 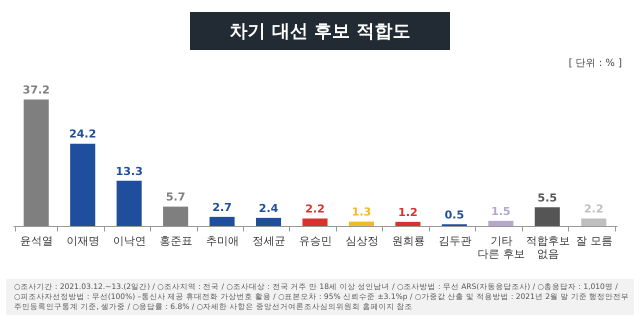 What do you see at coordinates (455, 241) in the screenshot?
I see `x-tick-label: 김두관` at bounding box center [455, 241].